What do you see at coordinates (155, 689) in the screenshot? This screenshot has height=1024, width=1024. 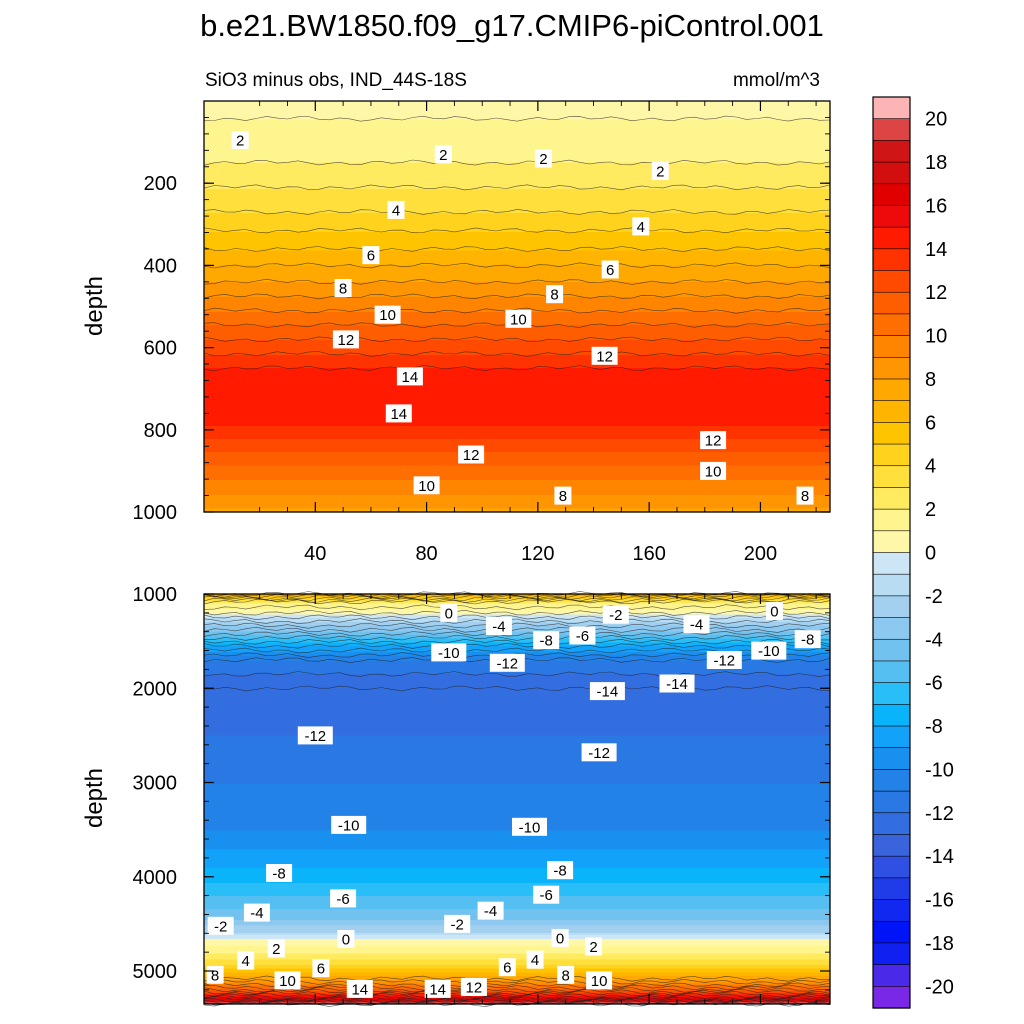 I see `y-tick-label: 2000` at bounding box center [155, 689].